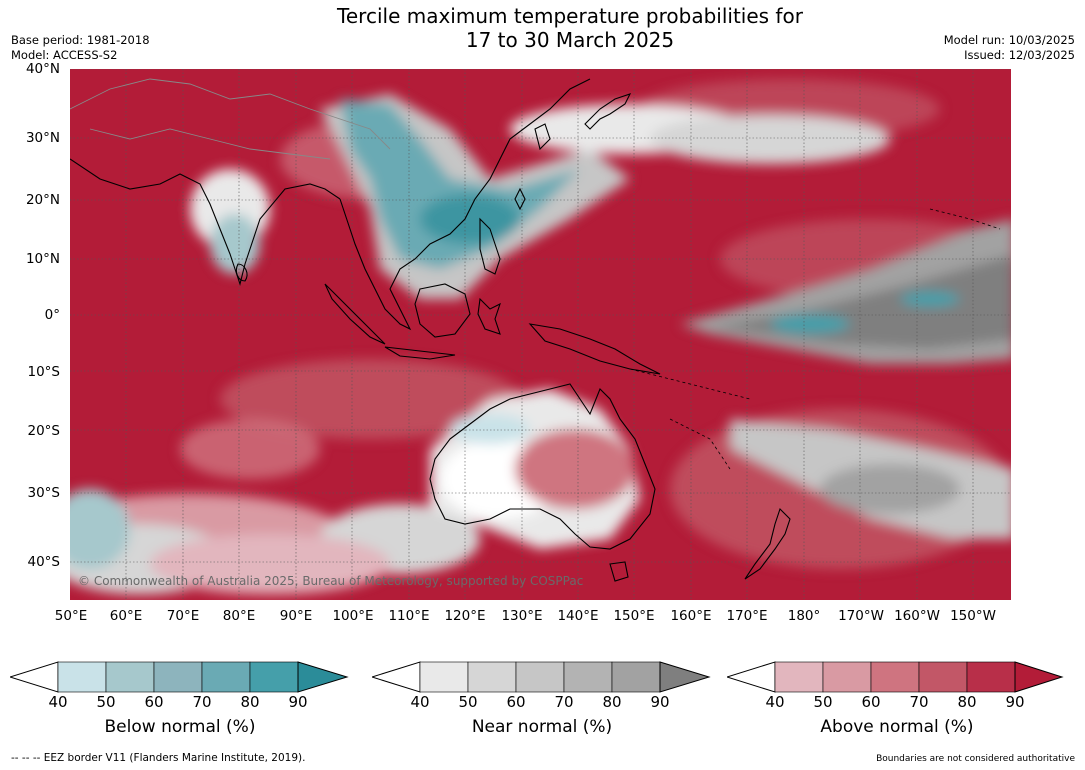  I want to click on colorbar-above-normal: 40 50 60 70 80 90, so click(897, 686).